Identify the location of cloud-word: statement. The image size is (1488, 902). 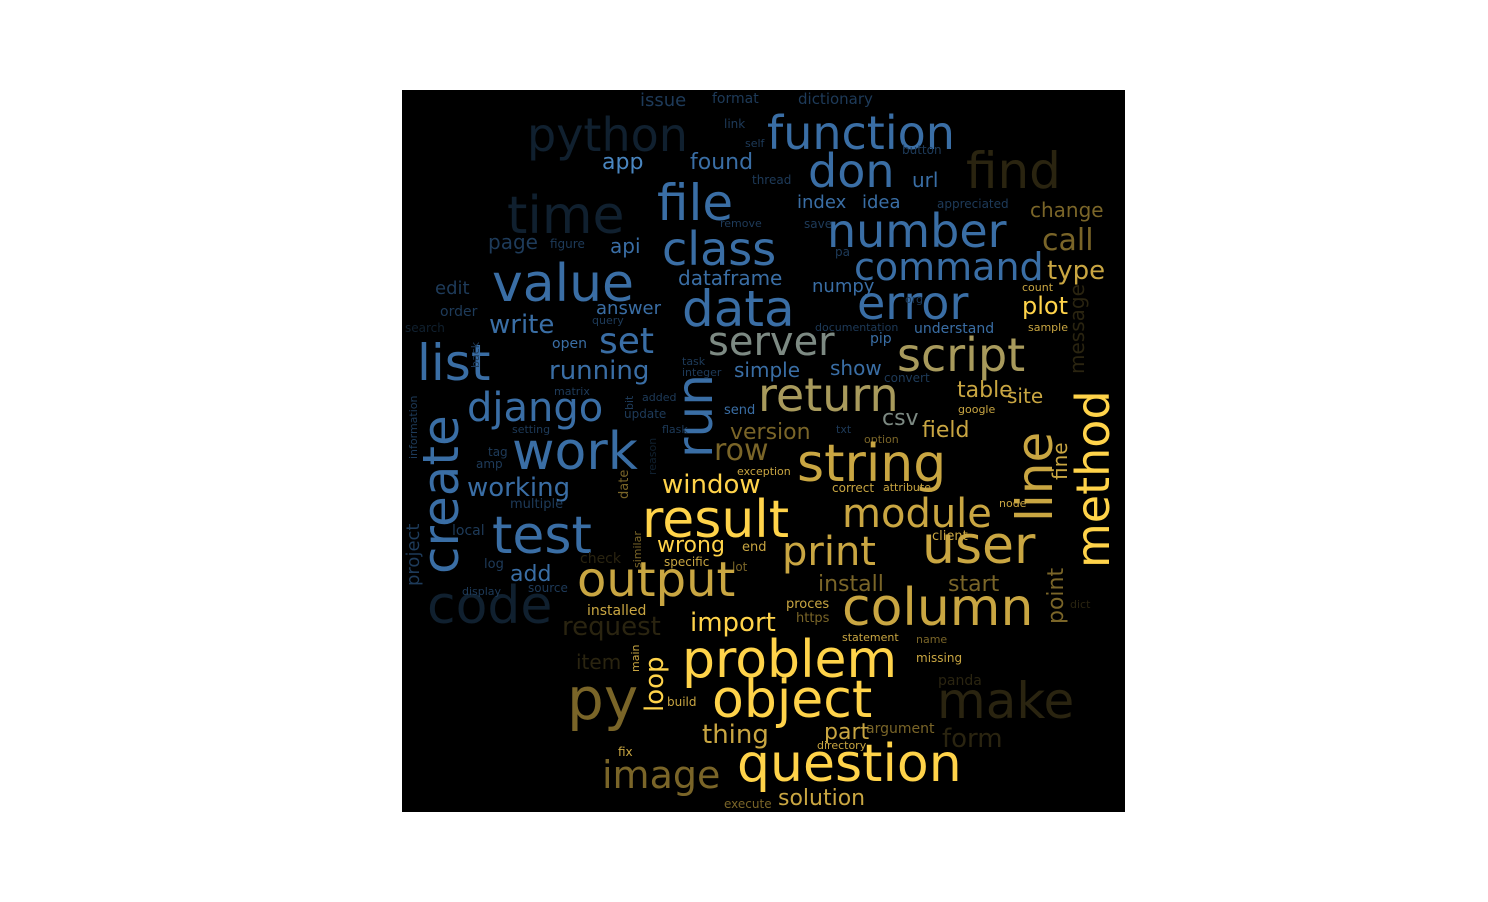
(870, 637).